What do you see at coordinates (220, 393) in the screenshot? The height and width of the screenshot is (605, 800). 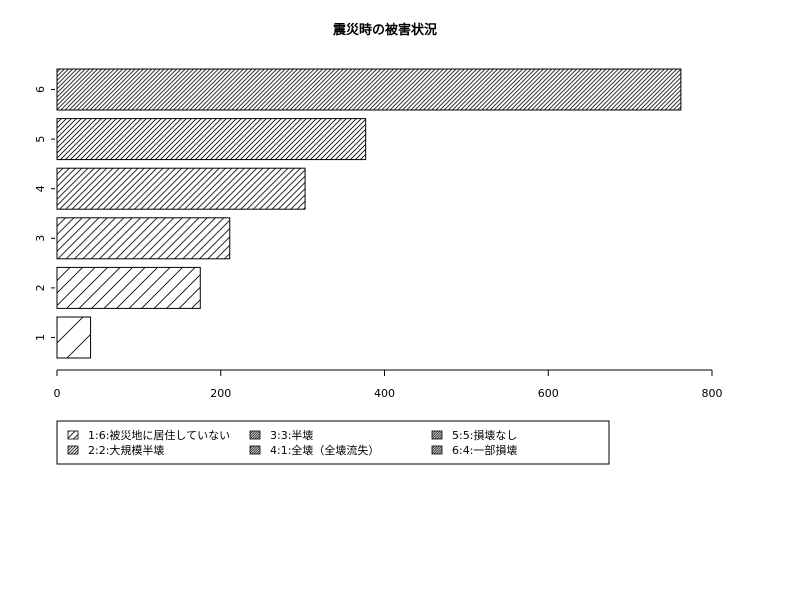 I see `x-tick-label: 200` at bounding box center [220, 393].